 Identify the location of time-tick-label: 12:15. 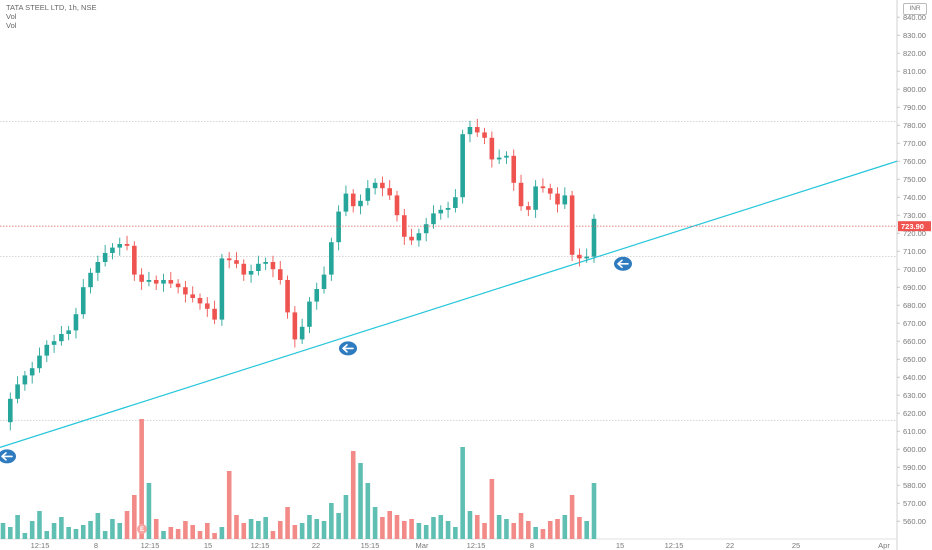
(260, 545).